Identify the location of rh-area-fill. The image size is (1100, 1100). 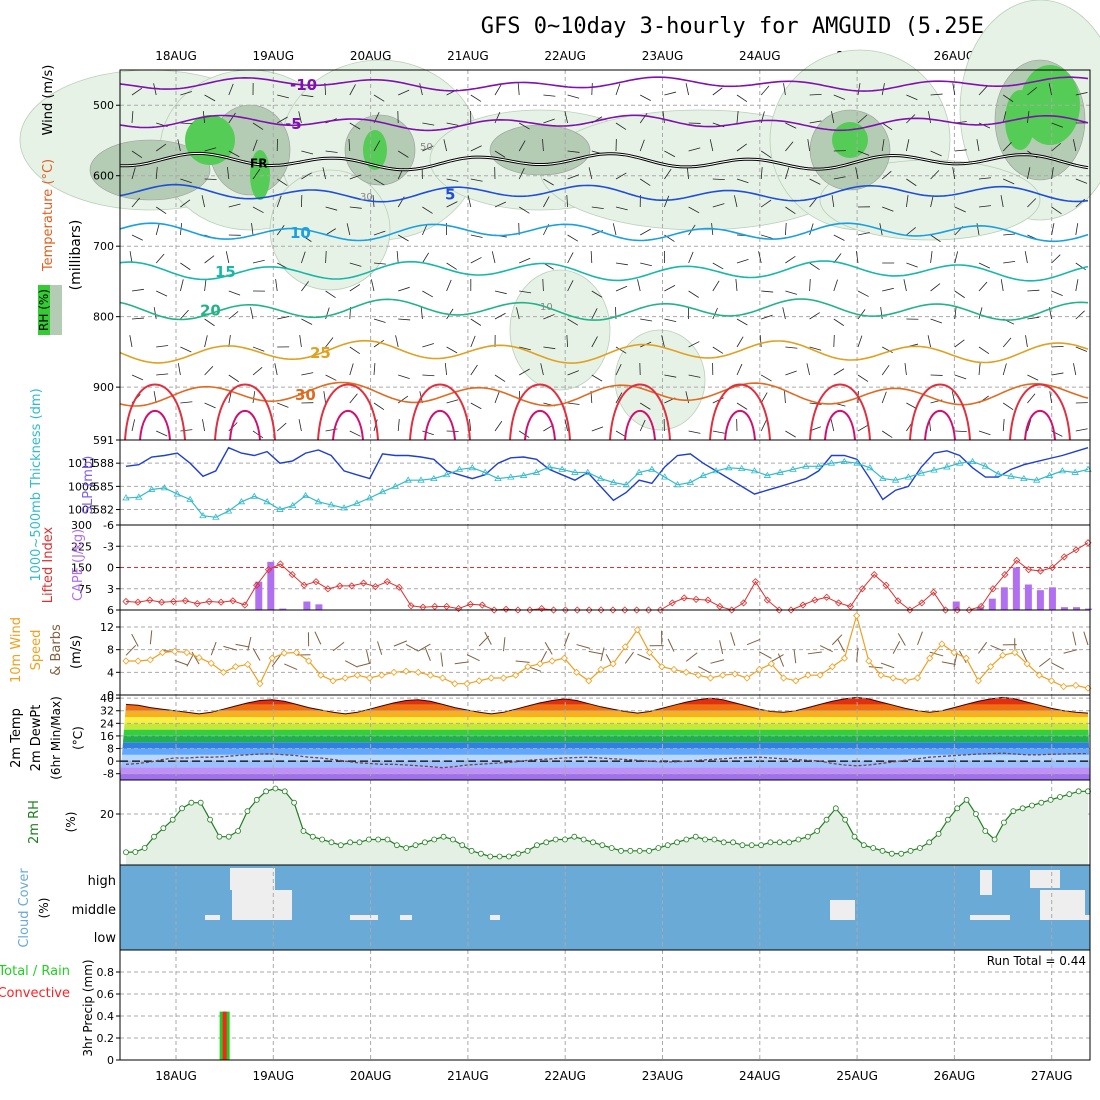
(607, 826).